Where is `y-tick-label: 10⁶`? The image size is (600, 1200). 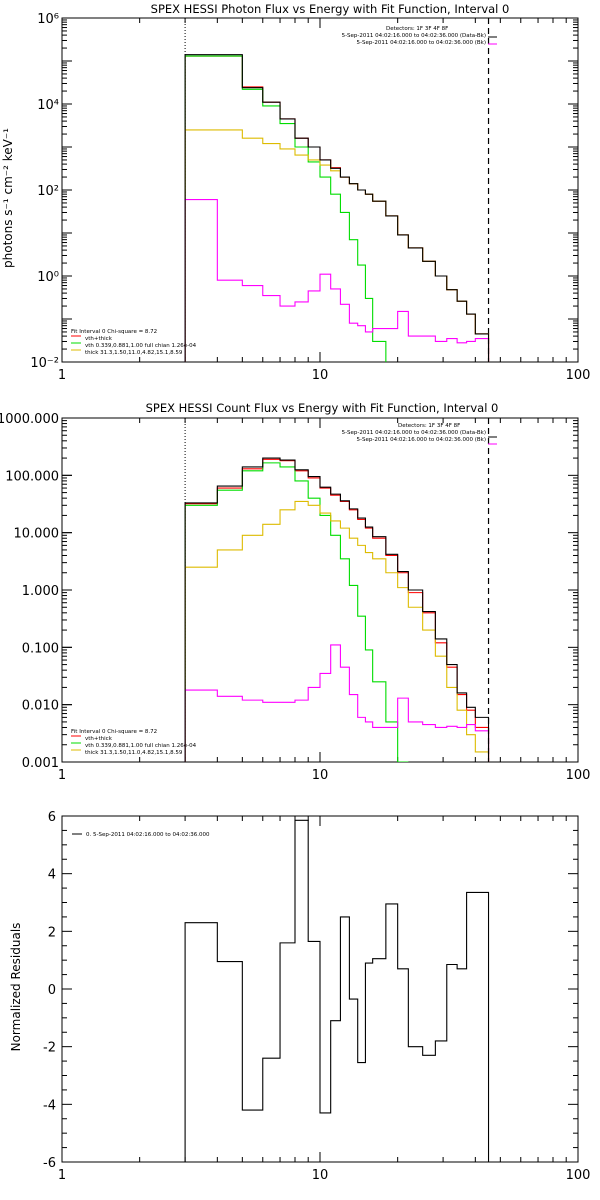
y-tick-label: 10⁶ is located at coordinates (48, 19).